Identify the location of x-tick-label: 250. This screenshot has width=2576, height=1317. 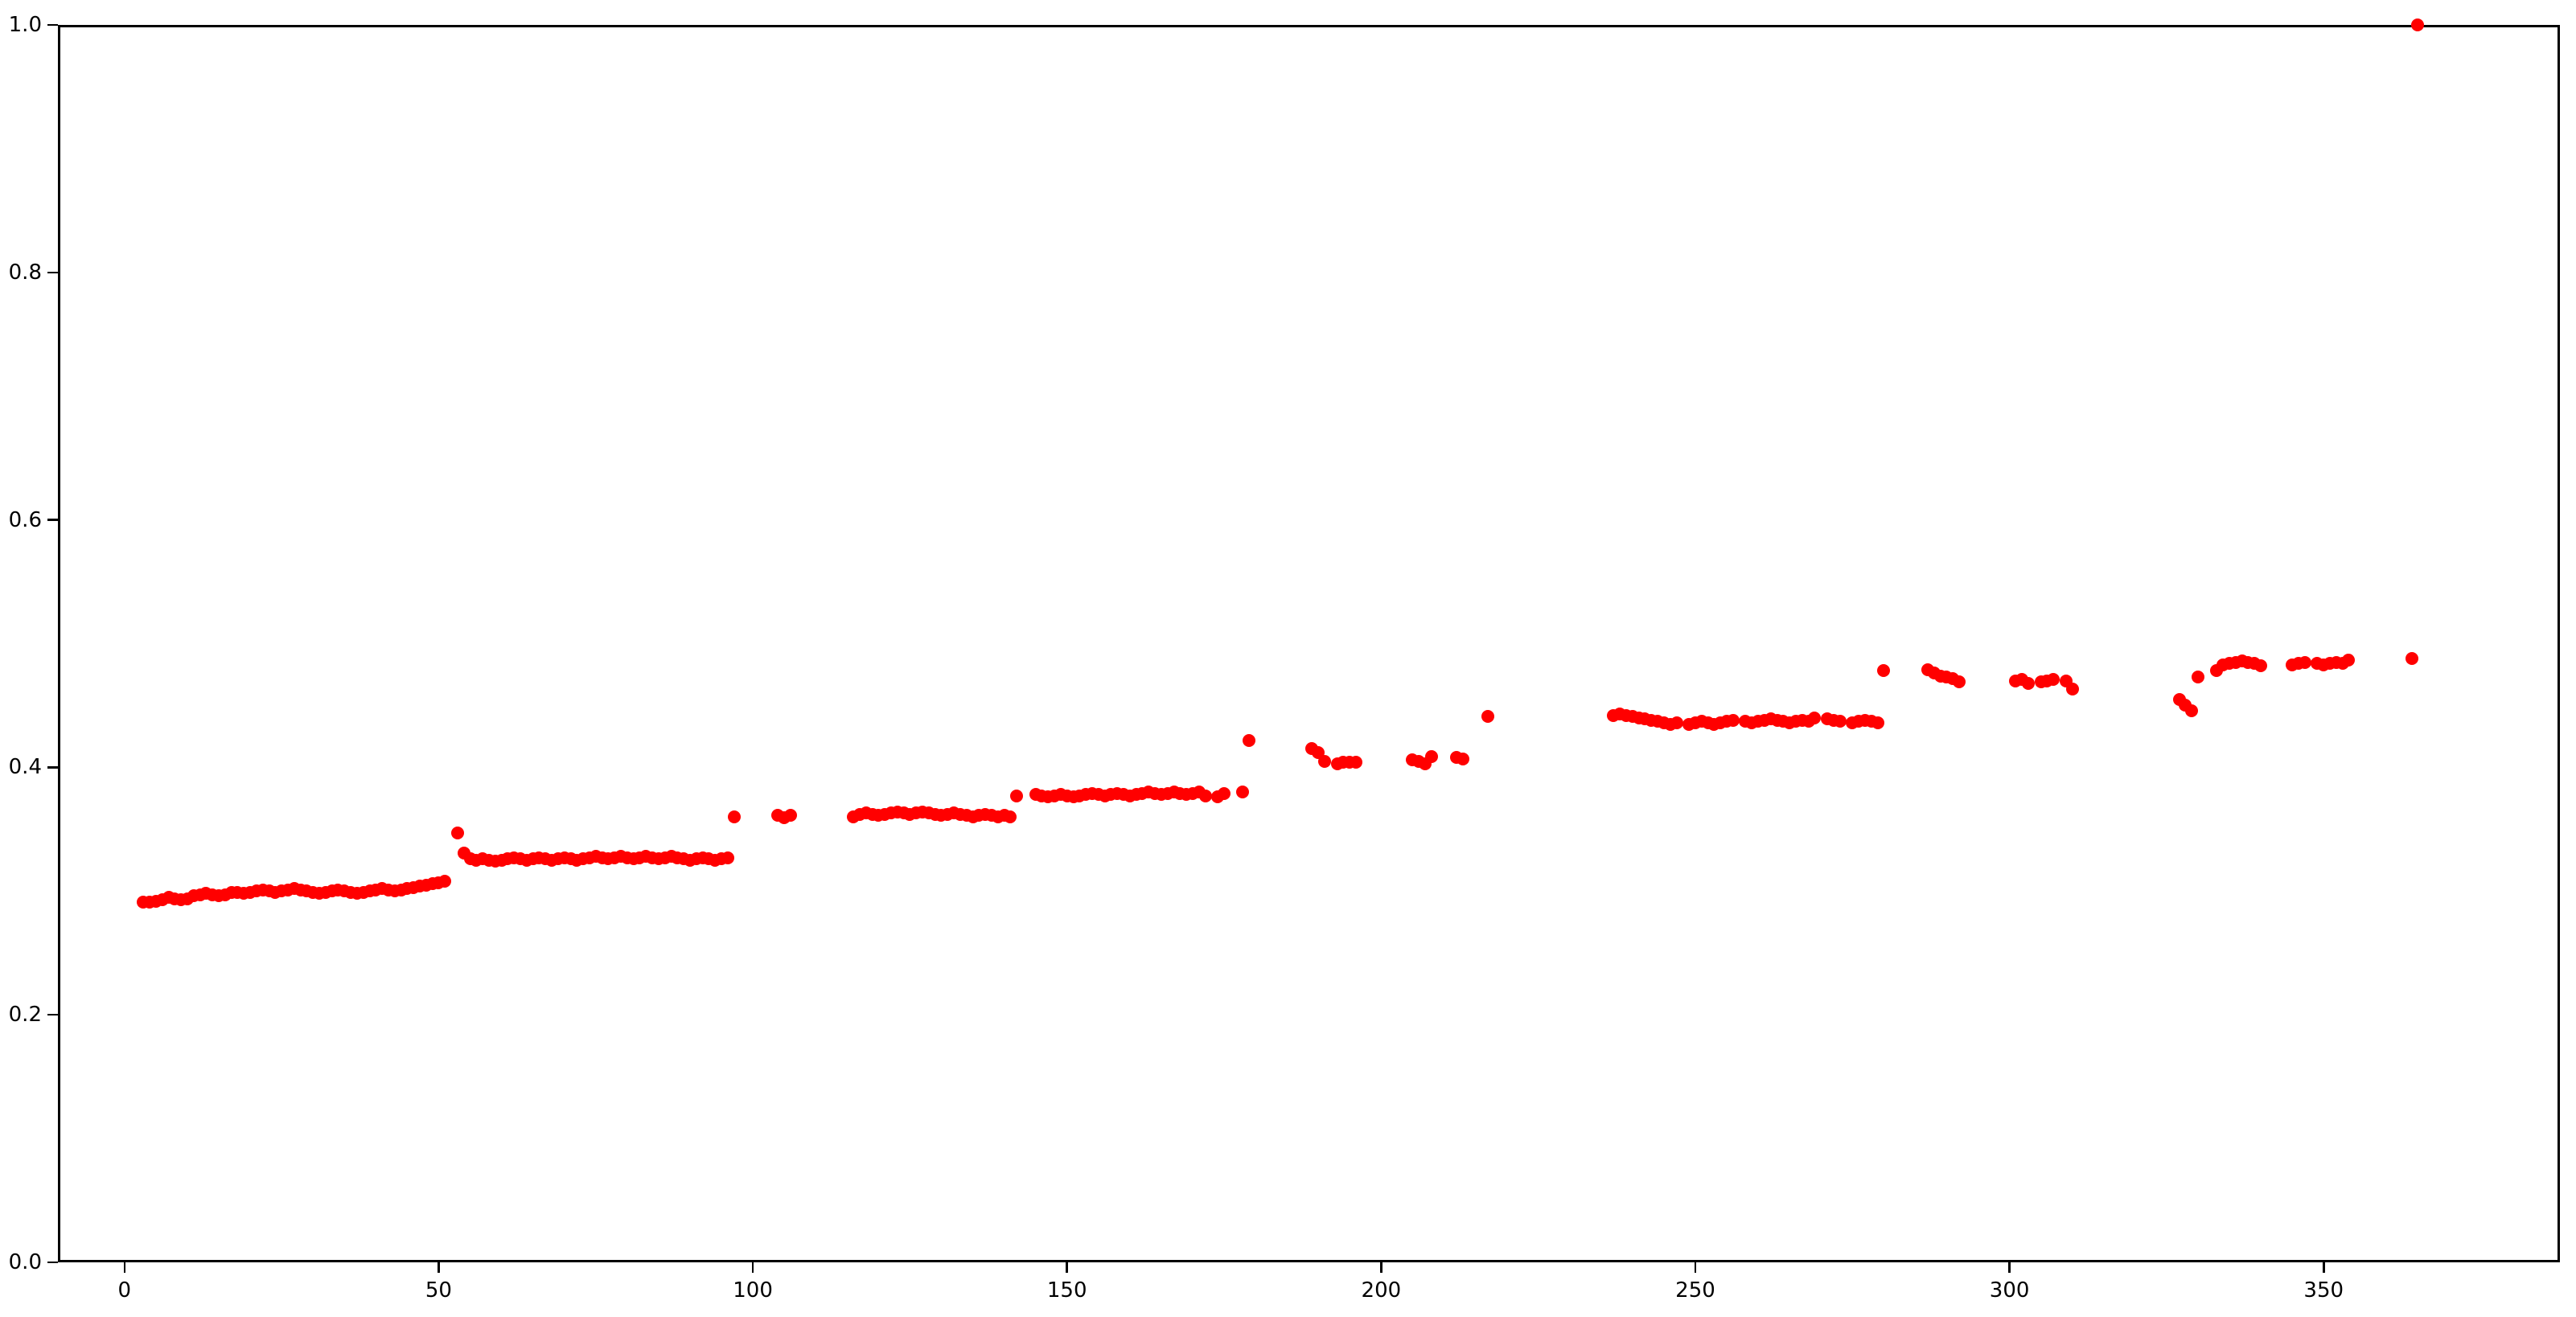
(1695, 1291).